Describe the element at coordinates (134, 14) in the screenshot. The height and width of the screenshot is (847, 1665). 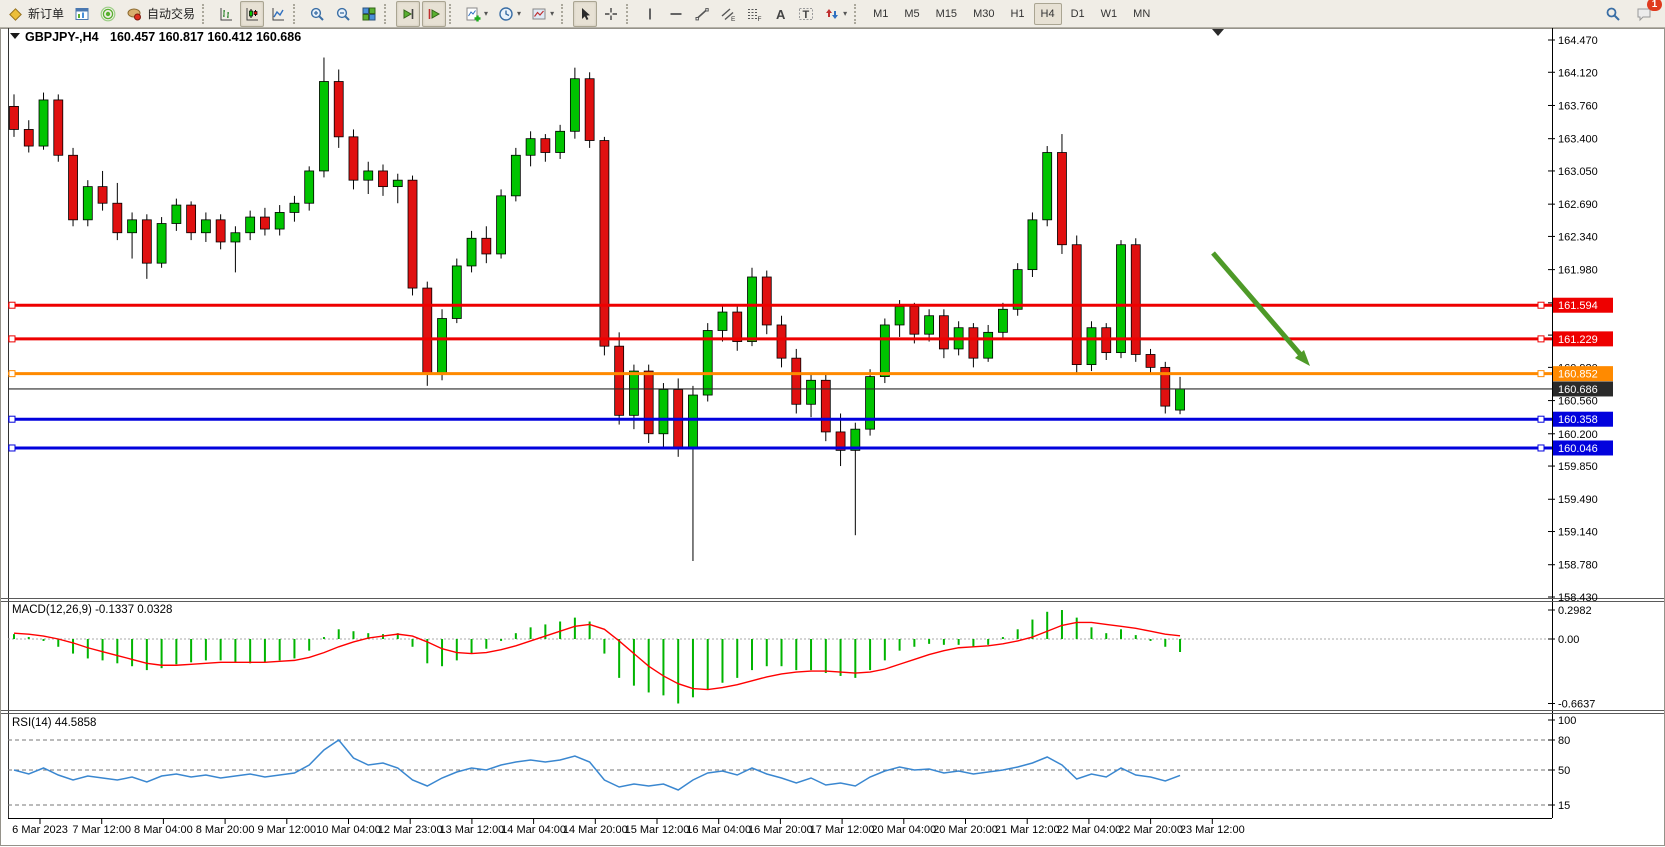
I see `autotrading-icon` at that location.